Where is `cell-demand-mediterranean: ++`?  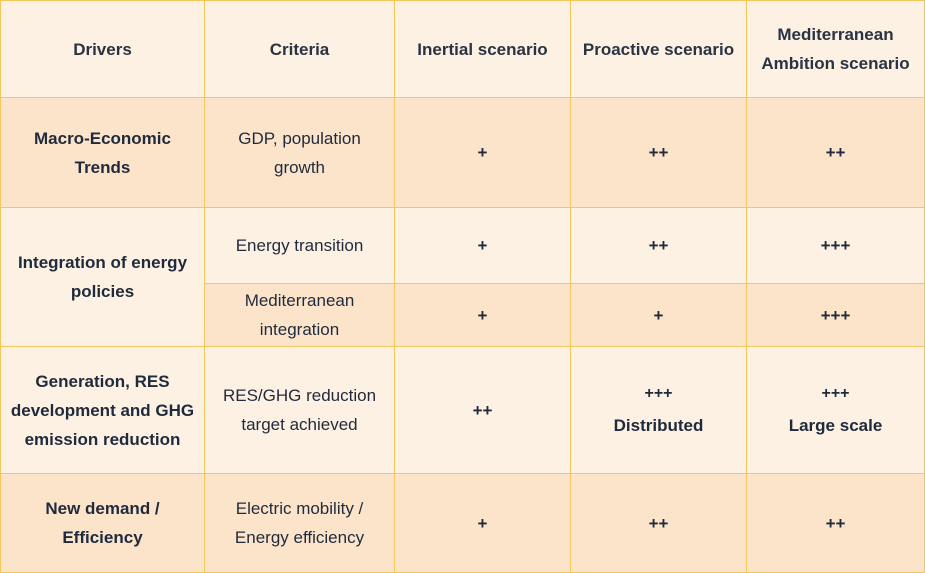 cell-demand-mediterranean: ++ is located at coordinates (835, 523).